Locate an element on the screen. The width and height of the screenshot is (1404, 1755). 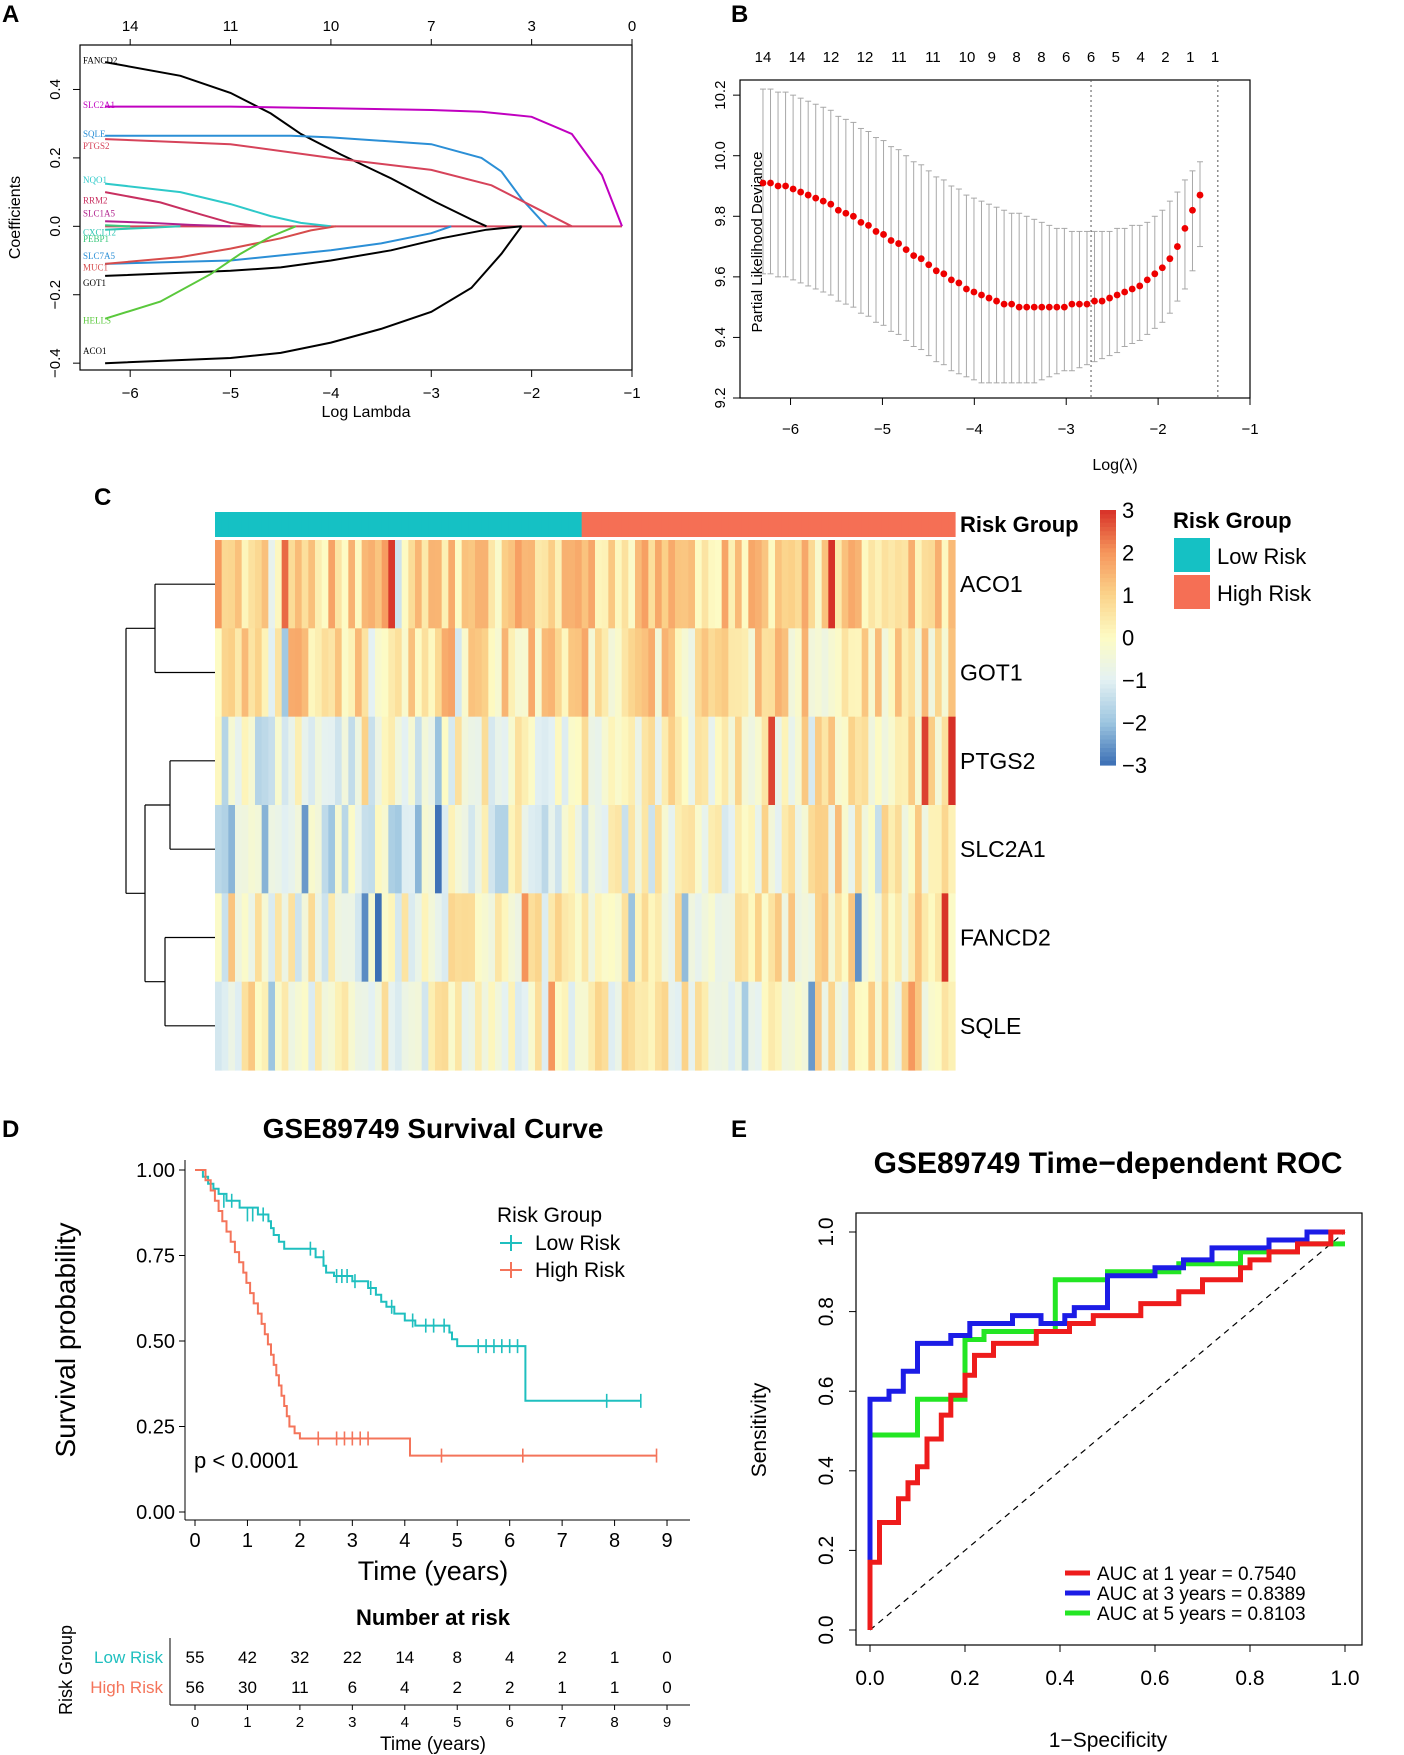
row-label-fancd2: FANCD2 is located at coordinates (1005, 938).